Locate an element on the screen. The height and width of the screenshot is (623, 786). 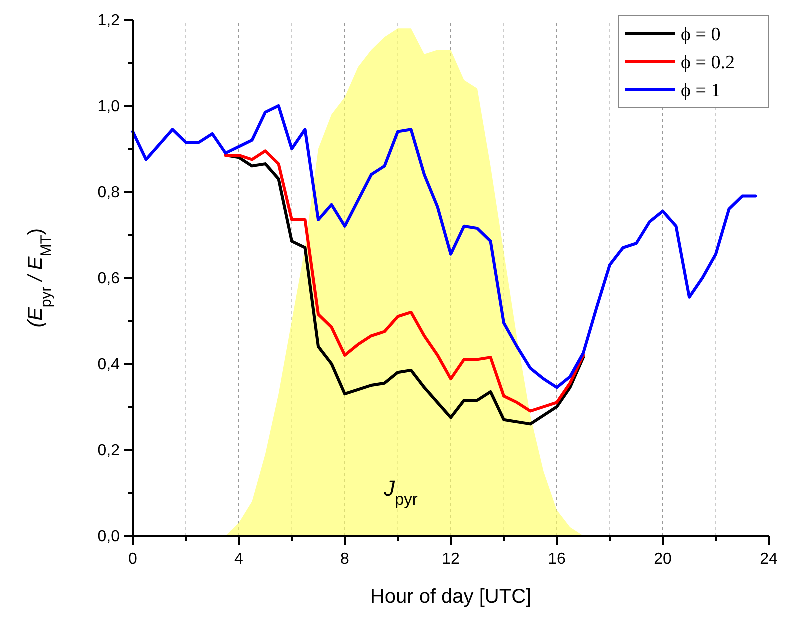
x-axis-title: Hour of day [UTC] is located at coordinates (451, 597).